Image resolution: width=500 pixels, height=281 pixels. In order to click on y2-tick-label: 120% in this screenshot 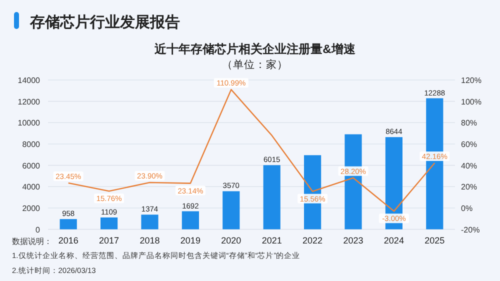, I will do `click(471, 80)`.